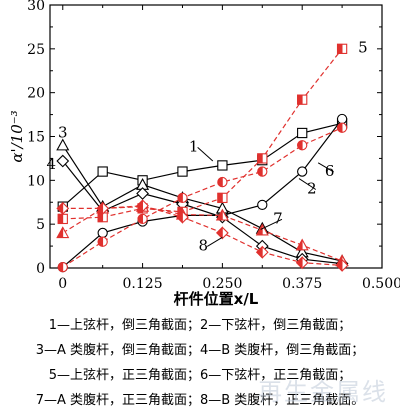  What do you see at coordinates (363, 47) in the screenshot?
I see `series-number-label: 5` at bounding box center [363, 47].